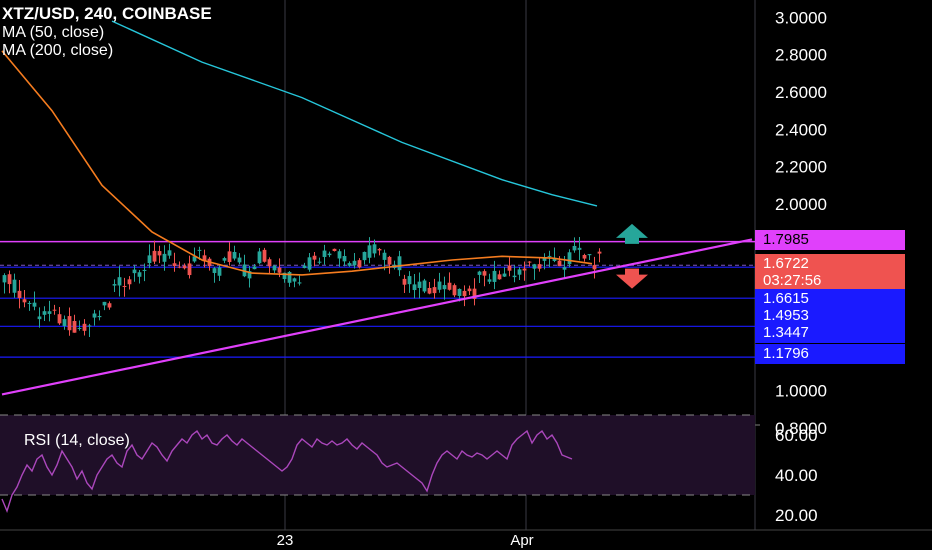 This screenshot has width=932, height=550. I want to click on rsi-line, so click(287, 471).